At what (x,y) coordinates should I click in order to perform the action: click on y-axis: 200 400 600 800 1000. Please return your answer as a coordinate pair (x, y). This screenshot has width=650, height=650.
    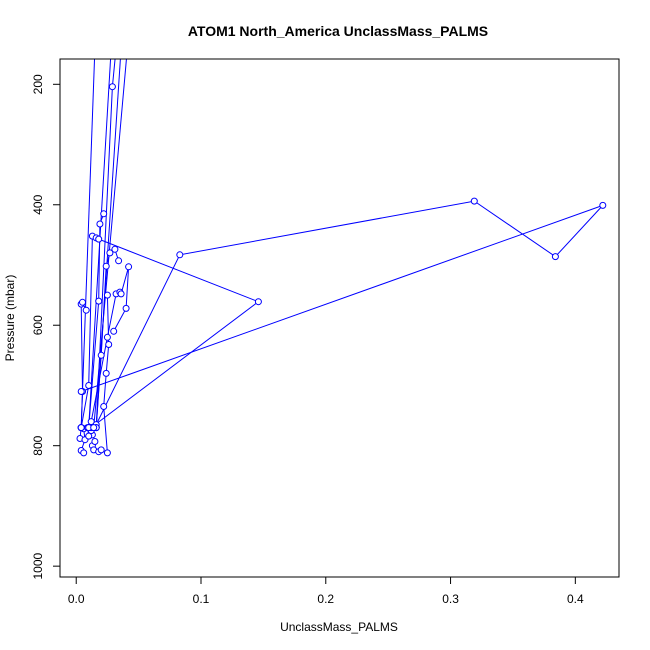
    Looking at the image, I should click on (46, 327).